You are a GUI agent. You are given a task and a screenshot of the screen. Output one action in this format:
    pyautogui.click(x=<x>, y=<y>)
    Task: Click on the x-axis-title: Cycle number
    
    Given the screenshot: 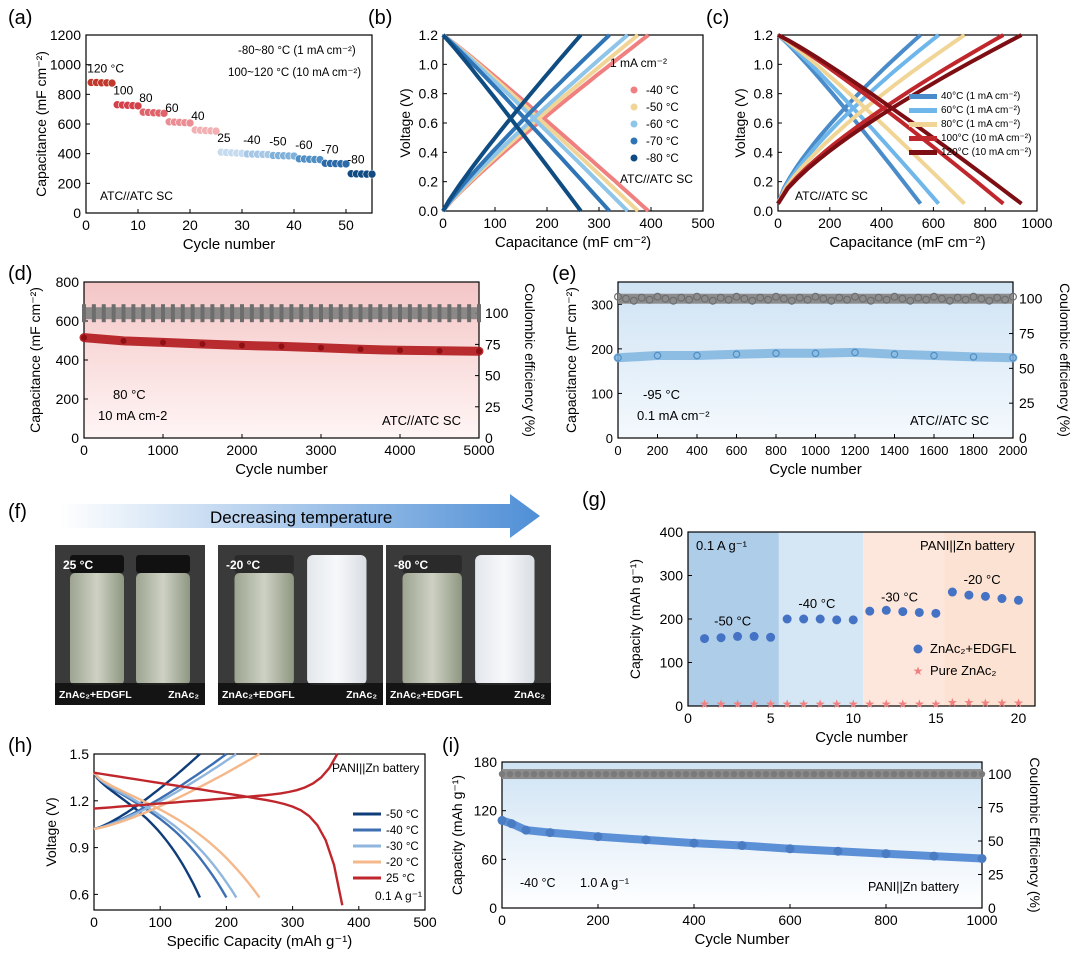 What is the action you would take?
    pyautogui.click(x=229, y=244)
    